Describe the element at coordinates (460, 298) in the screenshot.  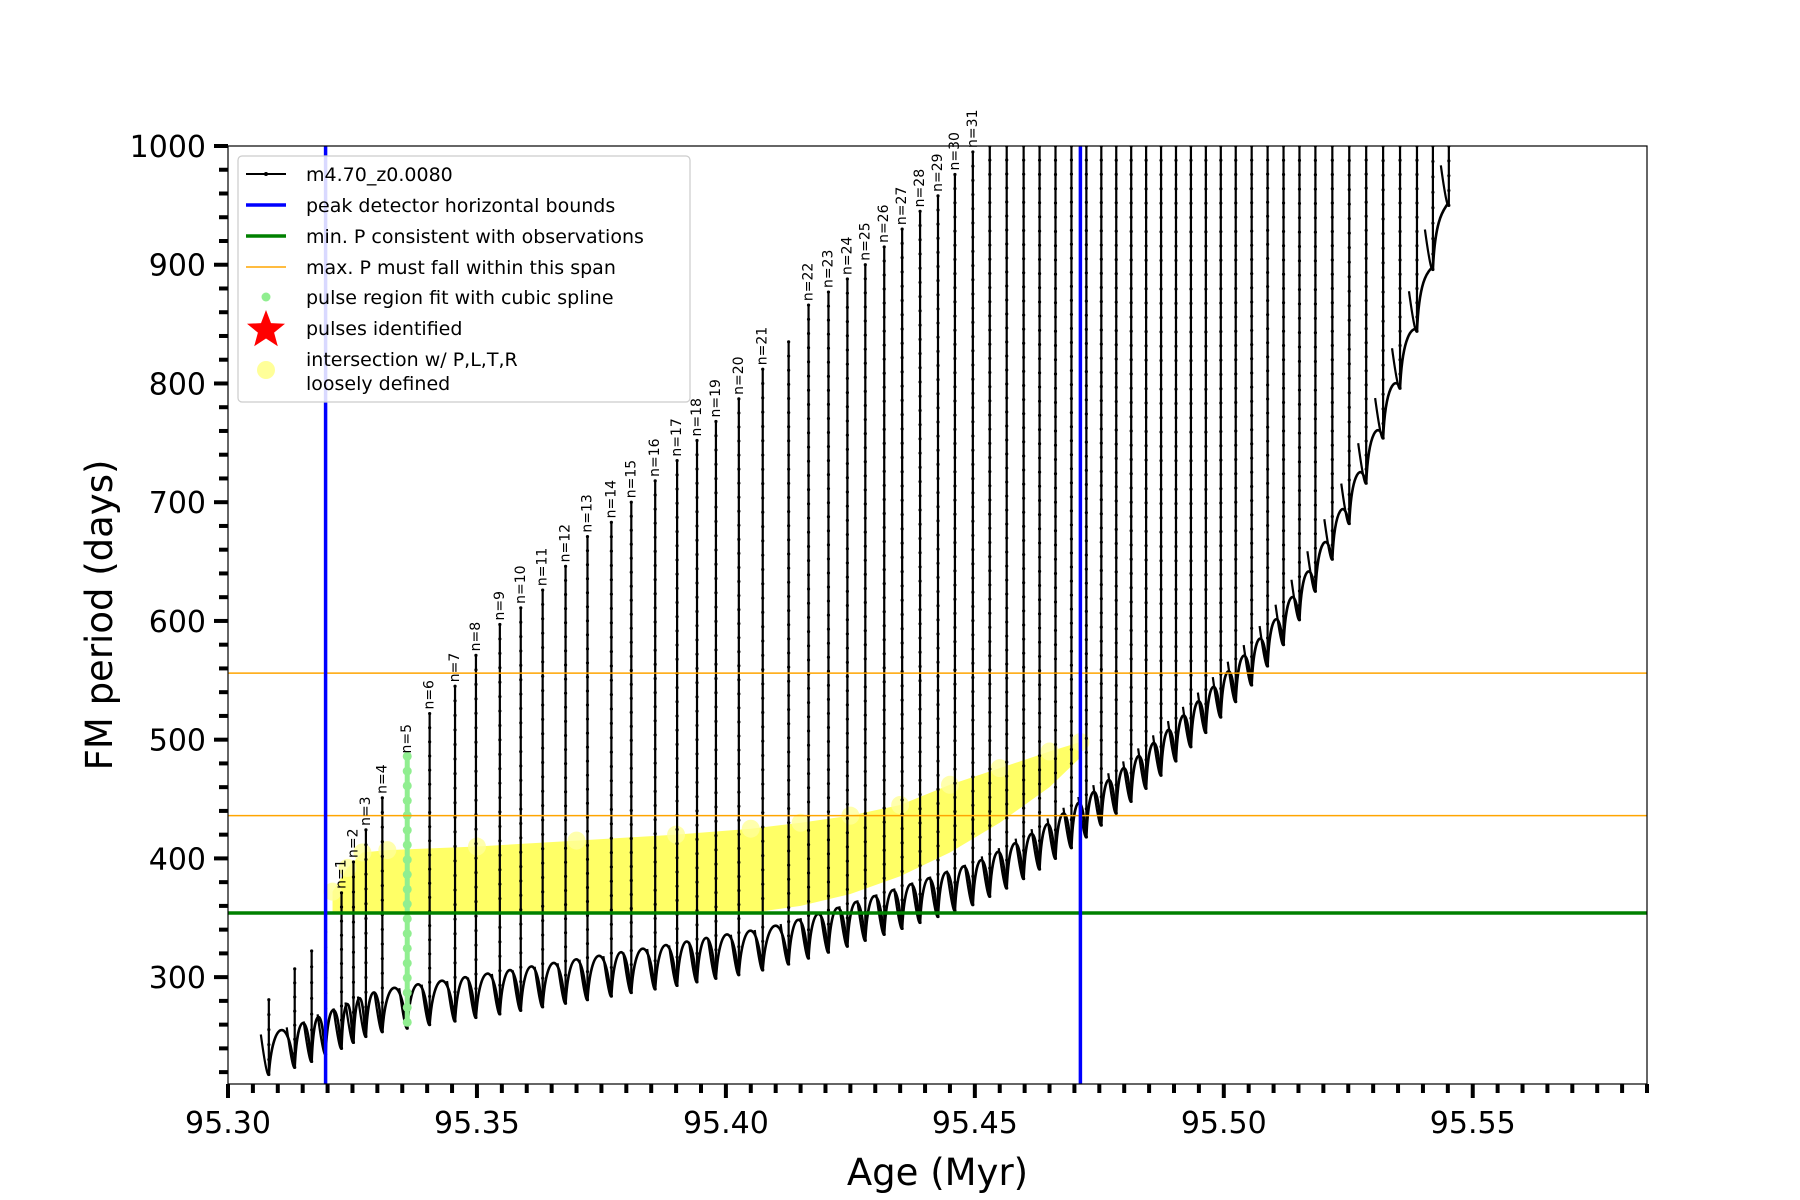
I see `legend-label-line: pulse region fit with cubic spline` at that location.